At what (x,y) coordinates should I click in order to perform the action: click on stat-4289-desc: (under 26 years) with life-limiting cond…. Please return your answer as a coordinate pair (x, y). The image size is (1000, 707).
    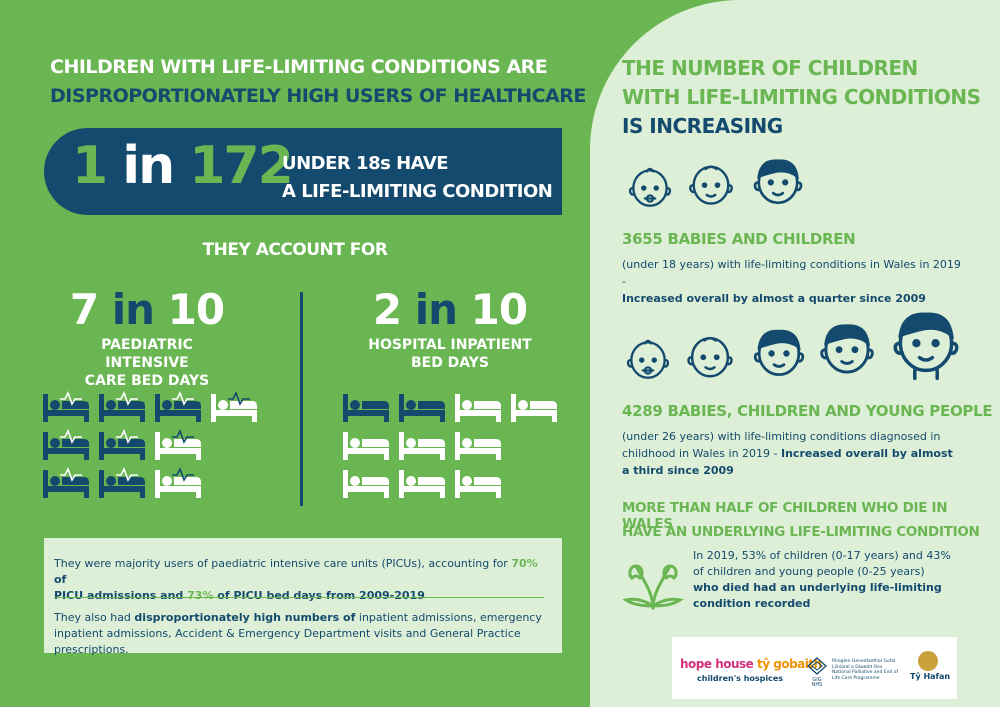
    Looking at the image, I should click on (781, 445).